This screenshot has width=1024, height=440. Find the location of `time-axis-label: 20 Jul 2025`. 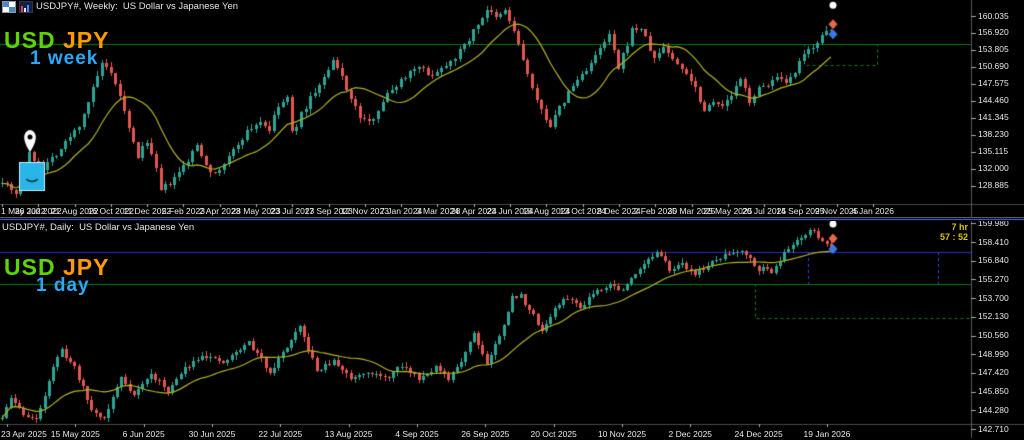

time-axis-label: 20 Jul 2025 is located at coordinates (764, 211).